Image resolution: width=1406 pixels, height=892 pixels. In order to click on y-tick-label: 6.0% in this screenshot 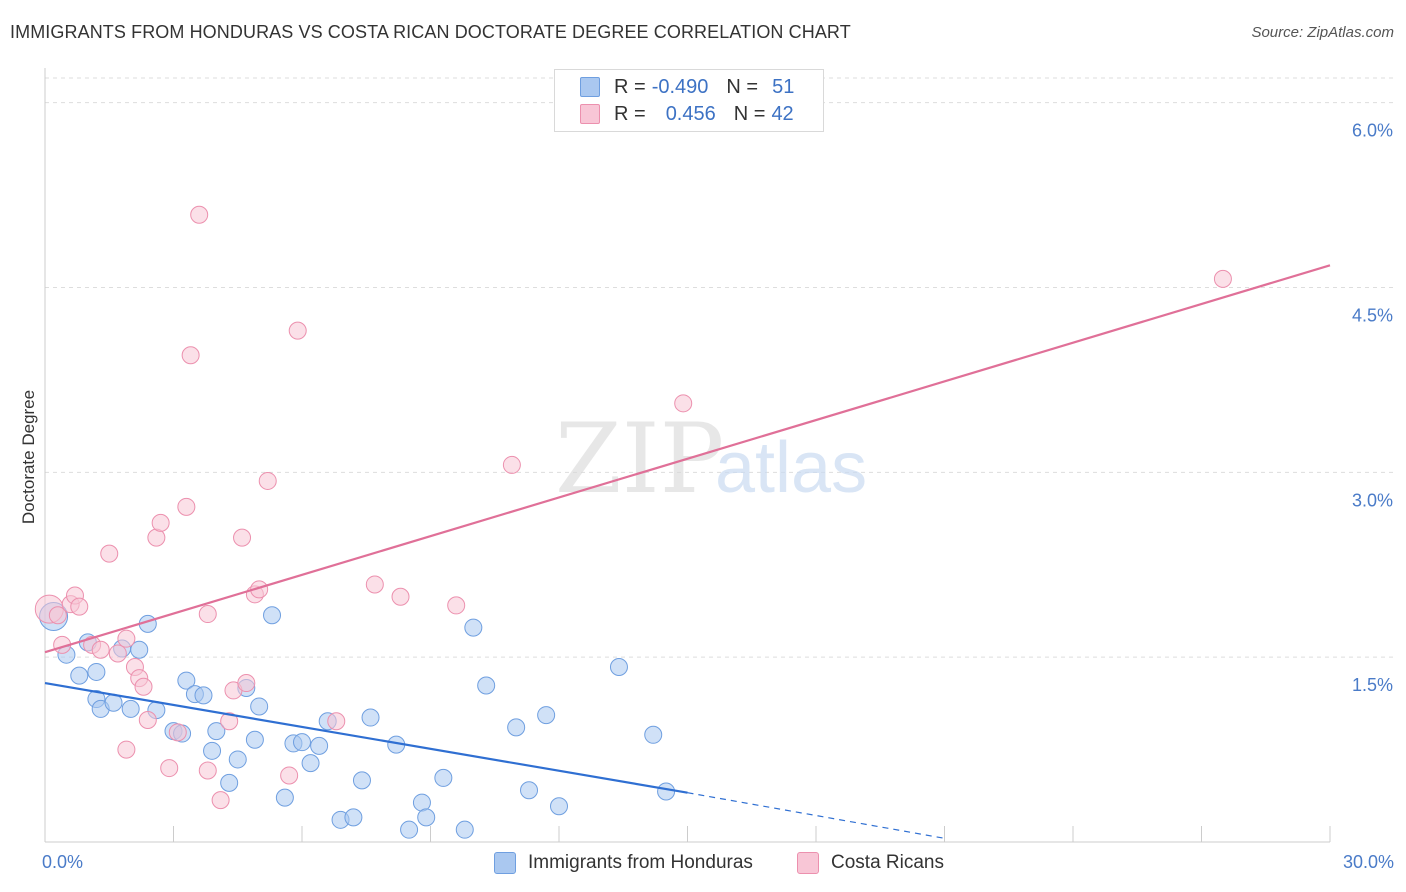, I will do `click(1372, 131)`.